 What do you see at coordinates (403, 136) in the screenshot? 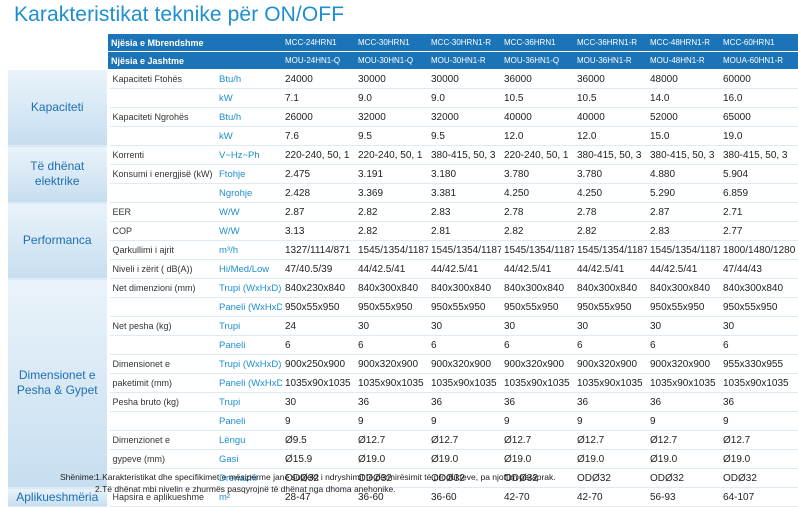
I see `table-row: kW 7.6 9.5 9.5 12.0 12.0 15.0 19.0` at bounding box center [403, 136].